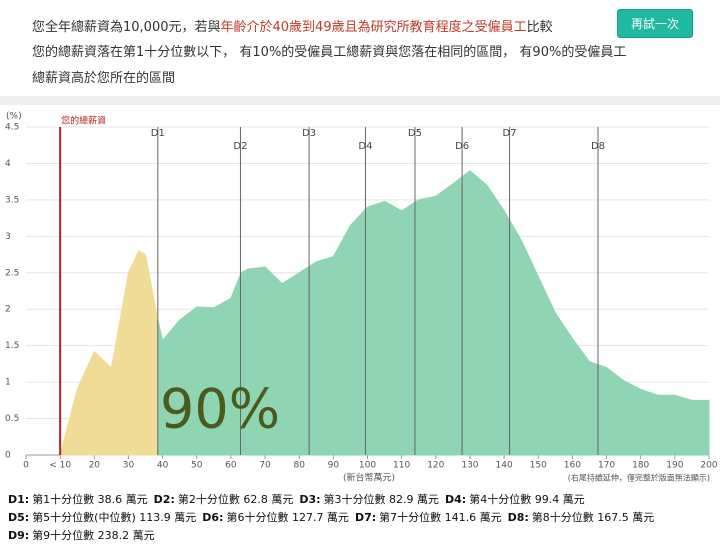  What do you see at coordinates (369, 478) in the screenshot?
I see `x-axis-label: (新台幣萬元)` at bounding box center [369, 478].